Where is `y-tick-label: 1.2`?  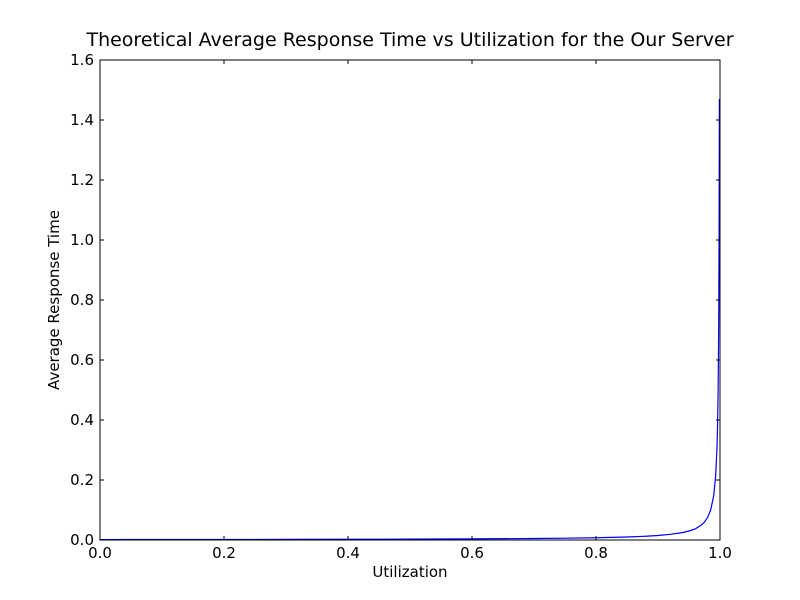
y-tick-label: 1.2 is located at coordinates (82, 180).